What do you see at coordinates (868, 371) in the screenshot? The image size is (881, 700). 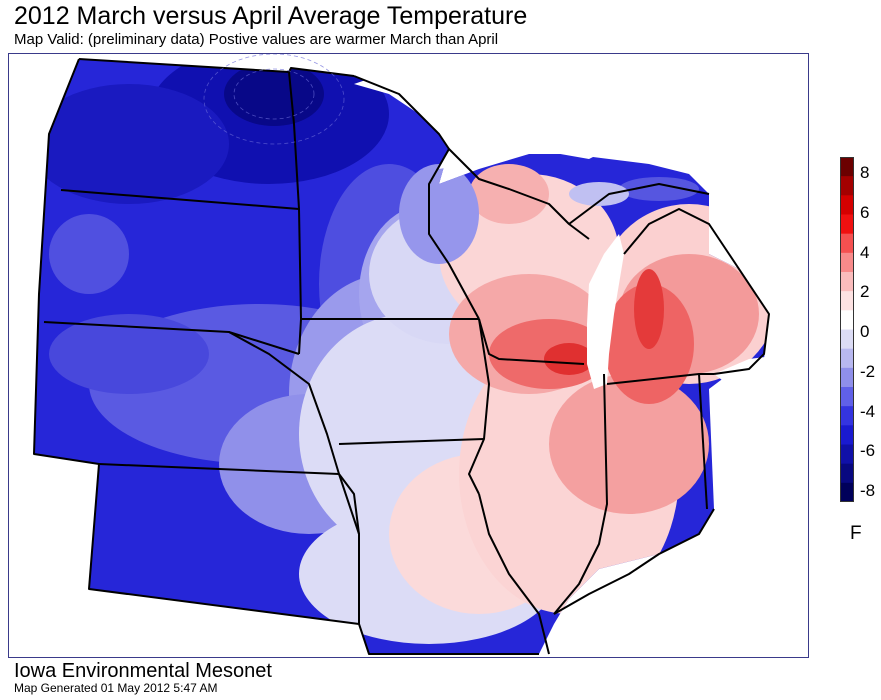 I see `legend-tick-label: -2` at bounding box center [868, 371].